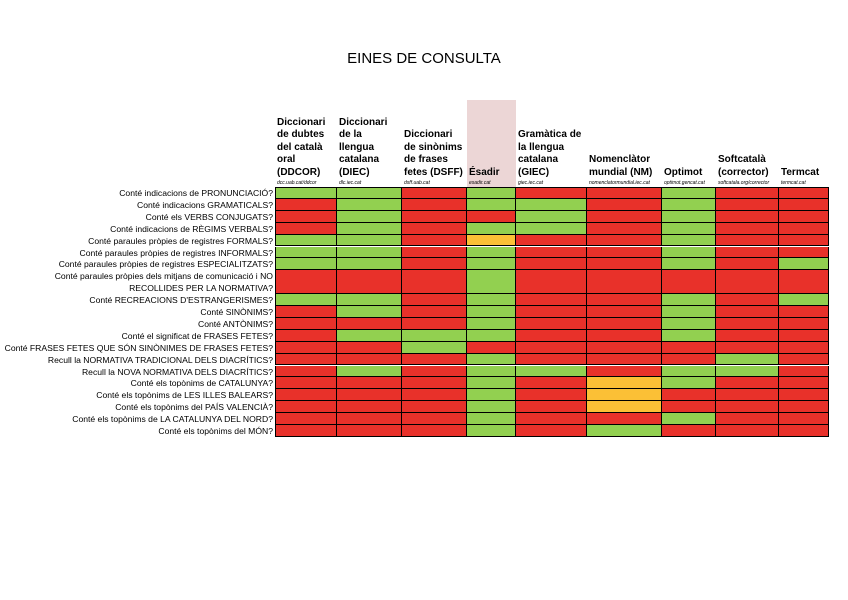 This screenshot has height=600, width=848. What do you see at coordinates (357, 147) in the screenshot?
I see `header-line: llengua` at bounding box center [357, 147].